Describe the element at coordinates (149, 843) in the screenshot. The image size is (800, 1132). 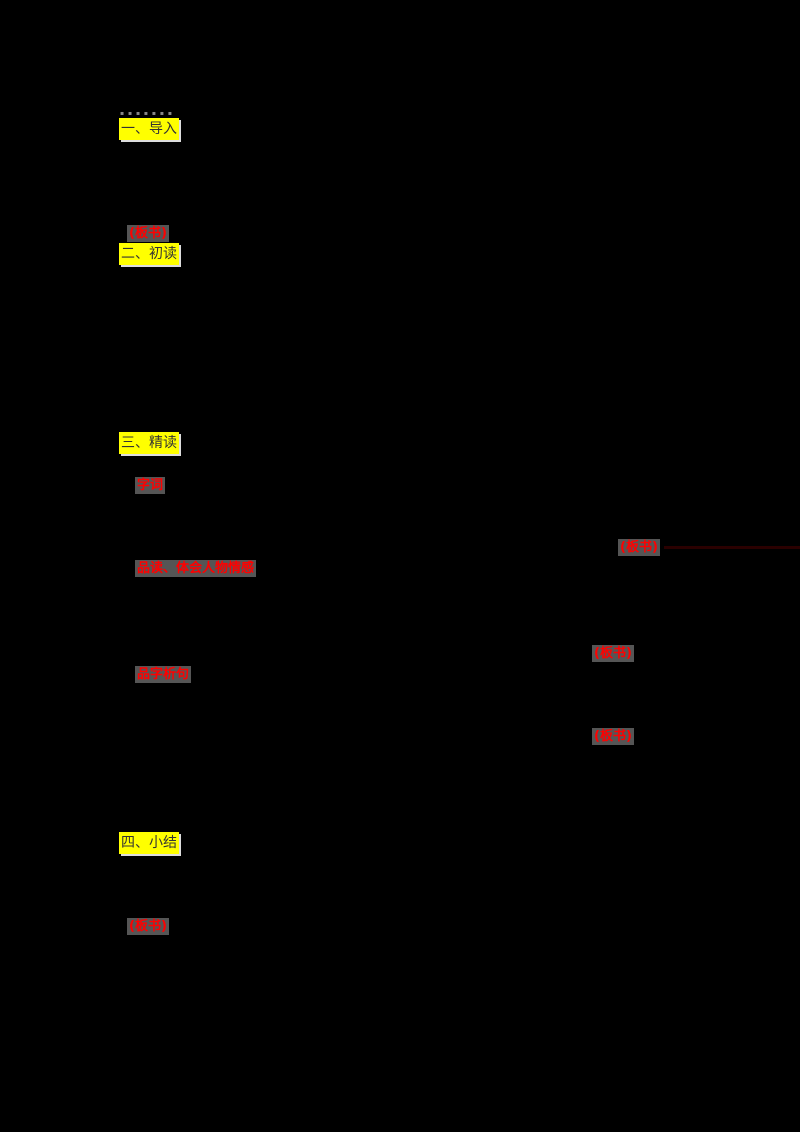
I see `section-heading-summary: 四、小结` at that location.